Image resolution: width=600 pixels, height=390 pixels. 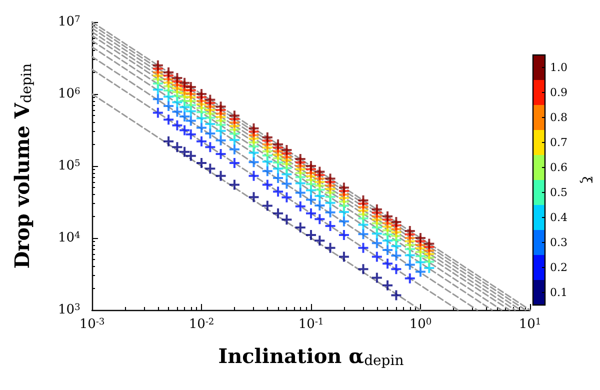 What do you see at coordinates (559, 217) in the screenshot?
I see `color-bar-label: 0.4` at bounding box center [559, 217].